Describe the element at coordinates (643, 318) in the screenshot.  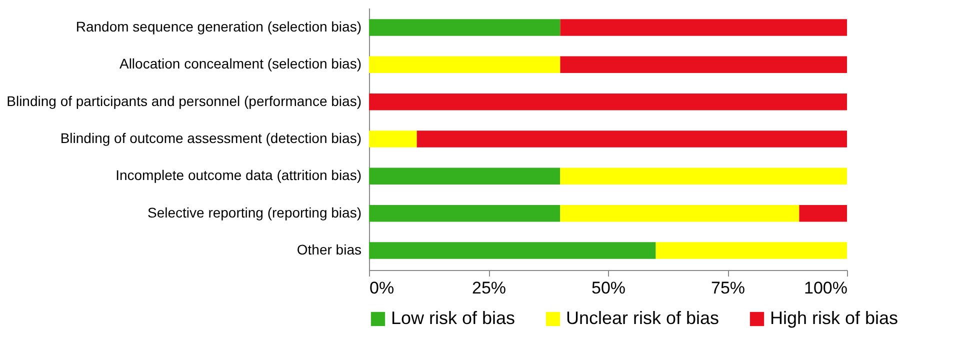
I see `legend-label: Unclear risk of bias` at that location.